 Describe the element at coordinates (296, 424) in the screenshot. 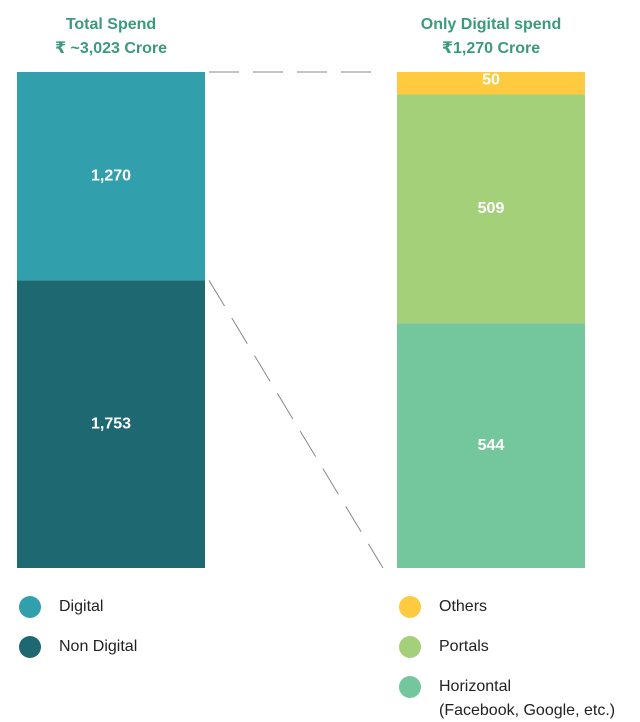

I see `connector` at that location.